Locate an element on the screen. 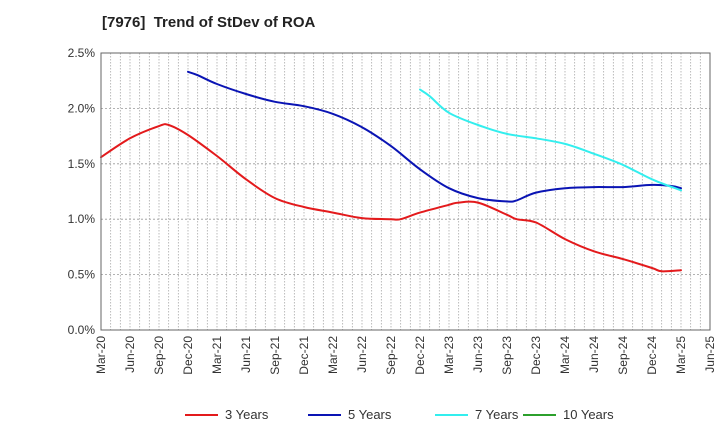 This screenshot has height=440, width=720. x-tick-label: Jun-21 is located at coordinates (246, 354).